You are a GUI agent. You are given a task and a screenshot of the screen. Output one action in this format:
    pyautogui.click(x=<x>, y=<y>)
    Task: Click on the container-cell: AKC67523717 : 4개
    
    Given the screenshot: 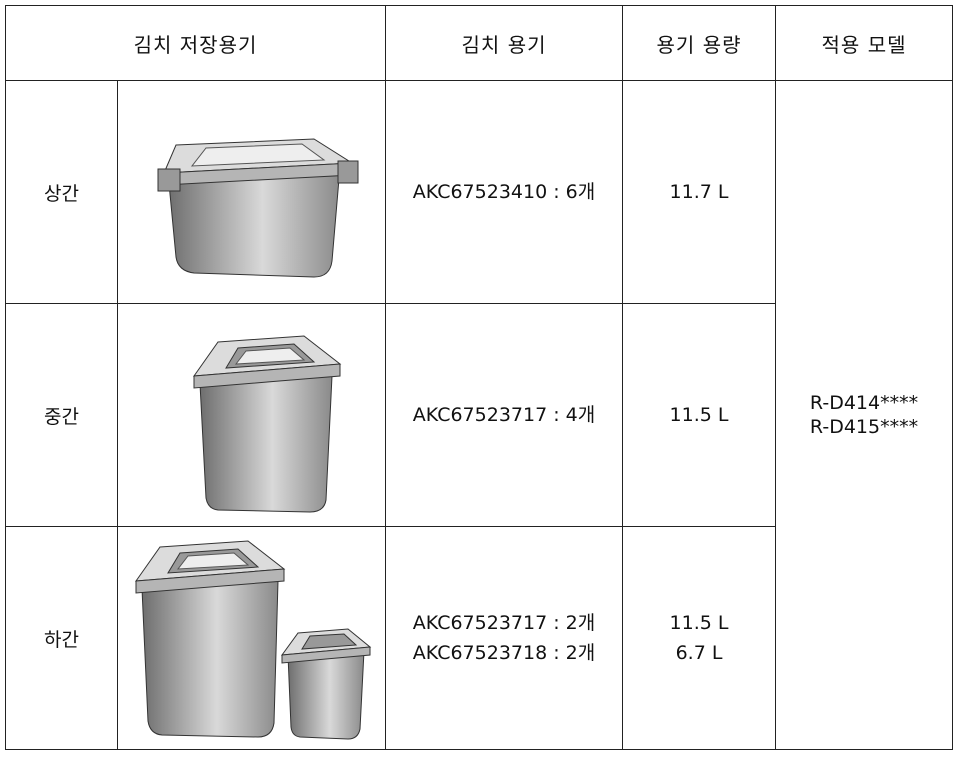 What is the action you would take?
    pyautogui.click(x=504, y=415)
    